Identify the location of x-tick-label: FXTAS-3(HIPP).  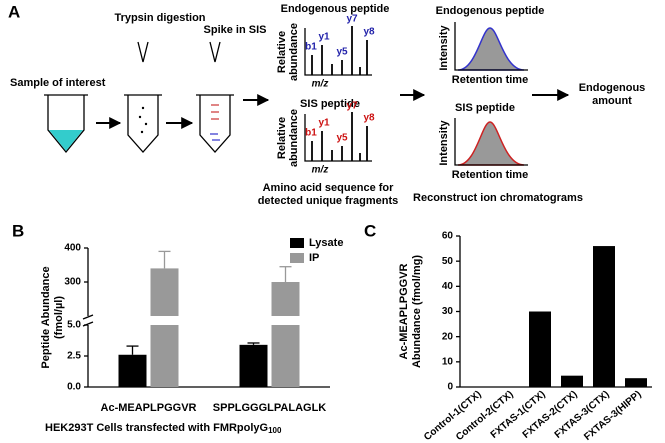
(612, 416).